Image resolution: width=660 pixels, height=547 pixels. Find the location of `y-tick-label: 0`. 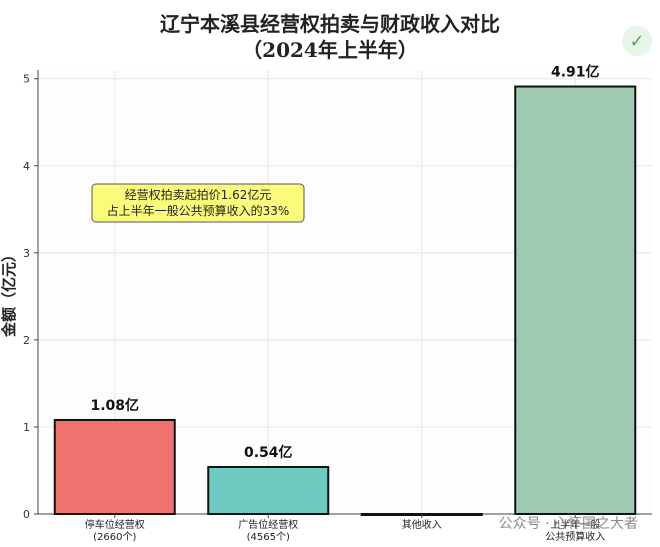

y-tick-label: 0 is located at coordinates (26, 514).